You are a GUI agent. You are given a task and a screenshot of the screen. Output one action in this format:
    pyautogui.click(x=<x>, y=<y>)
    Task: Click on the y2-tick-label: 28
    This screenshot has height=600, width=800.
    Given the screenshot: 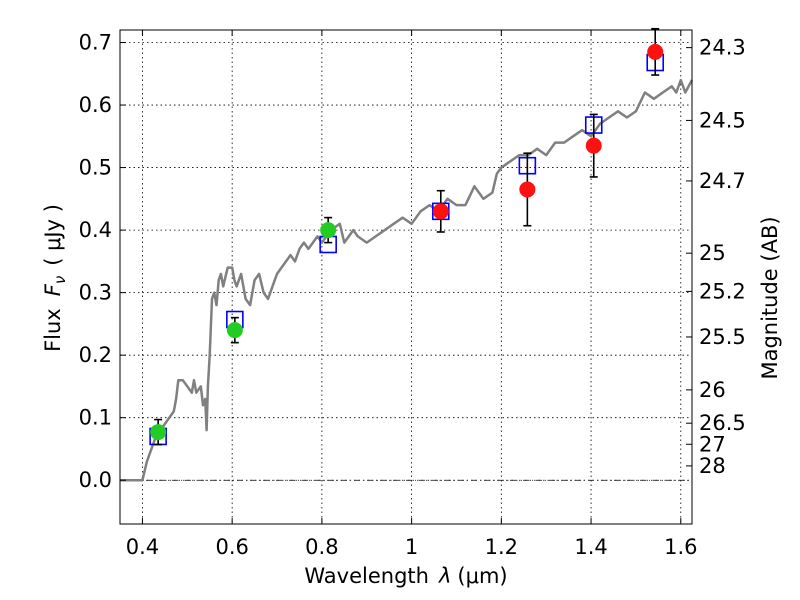 What is the action you would take?
    pyautogui.click(x=712, y=466)
    